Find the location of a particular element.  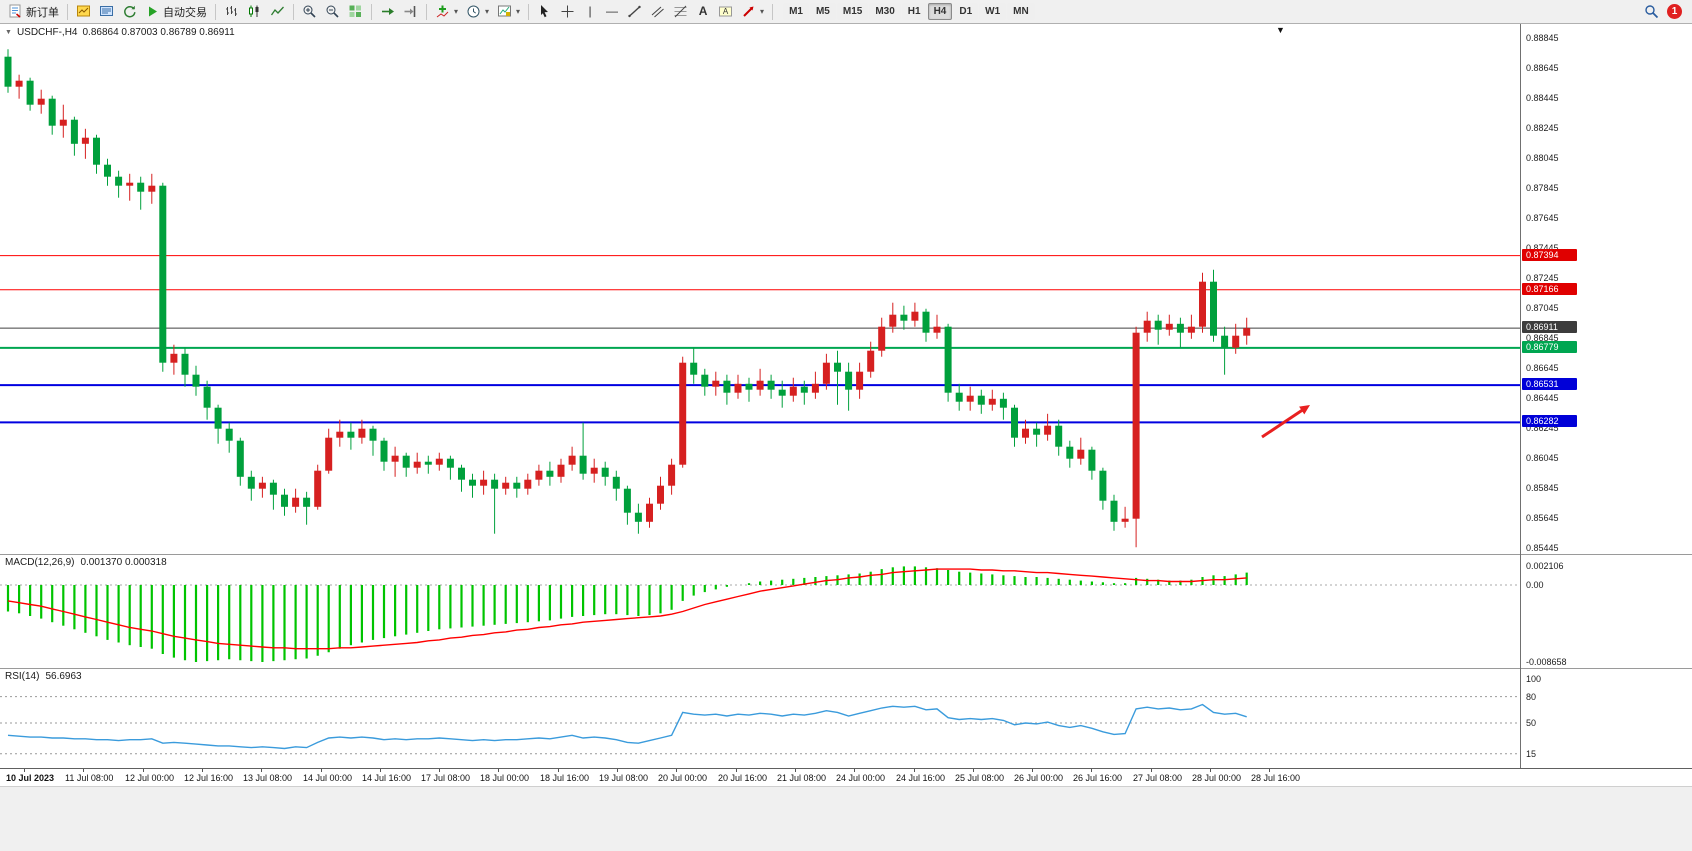

refresh-button is located at coordinates (129, 12).